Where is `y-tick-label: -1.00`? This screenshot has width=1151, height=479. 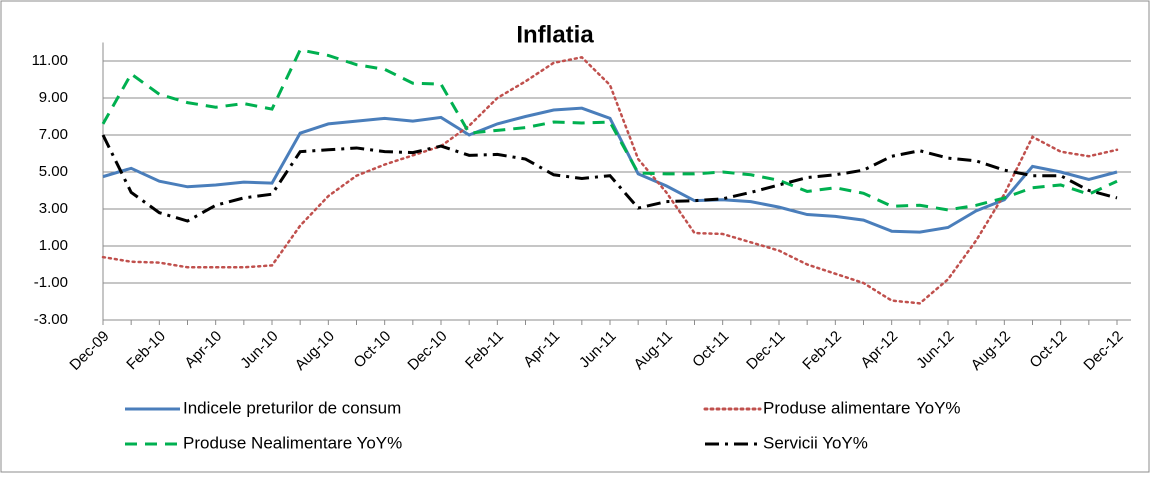
y-tick-label: -1.00 is located at coordinates (51, 282).